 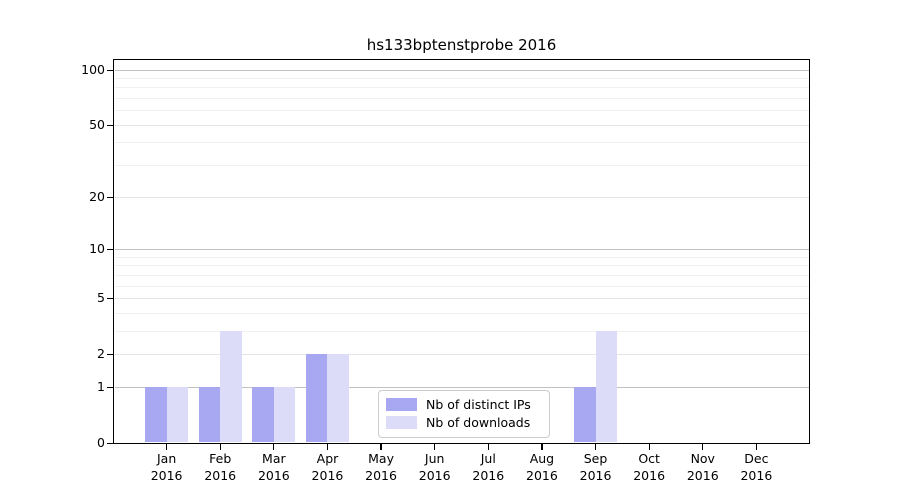 What do you see at coordinates (220, 467) in the screenshot?
I see `x-tick-label: Feb 2016` at bounding box center [220, 467].